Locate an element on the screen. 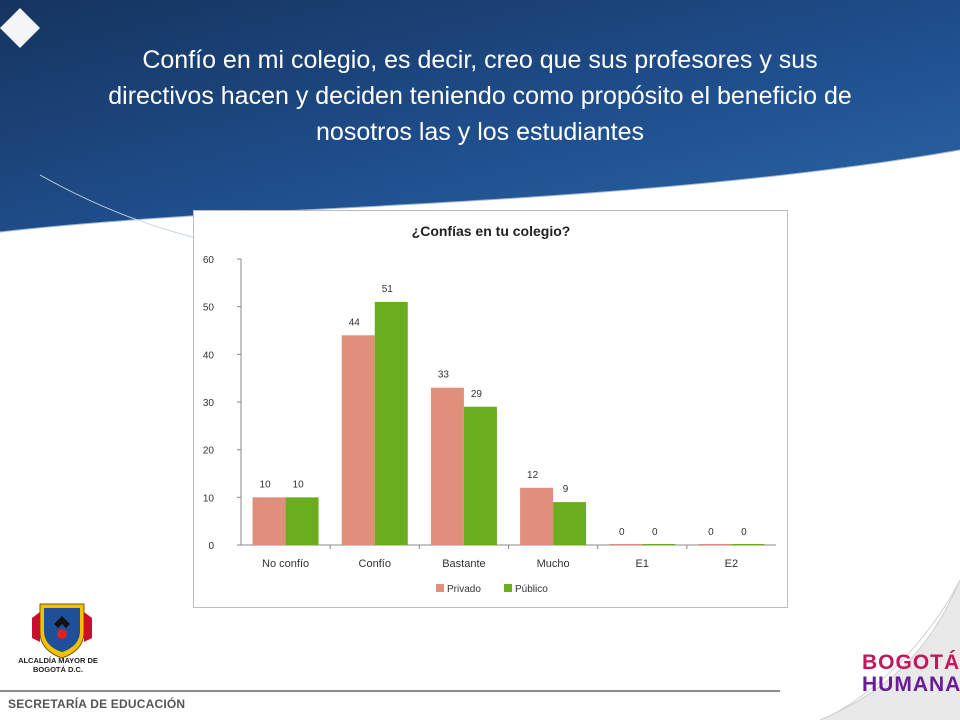 Image resolution: width=960 pixels, height=720 pixels. footer-divider is located at coordinates (390, 691).